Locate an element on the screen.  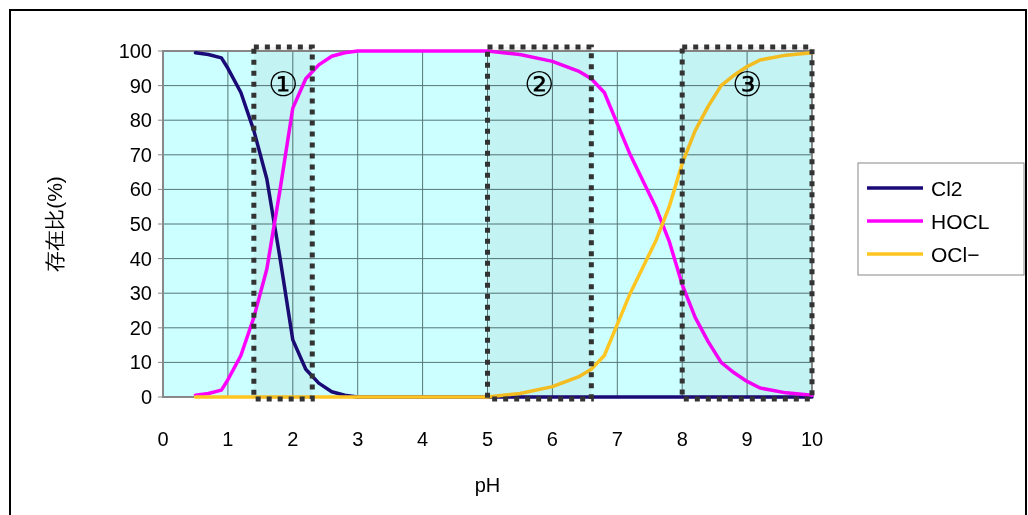
x-tick-label: 4 is located at coordinates (423, 439).